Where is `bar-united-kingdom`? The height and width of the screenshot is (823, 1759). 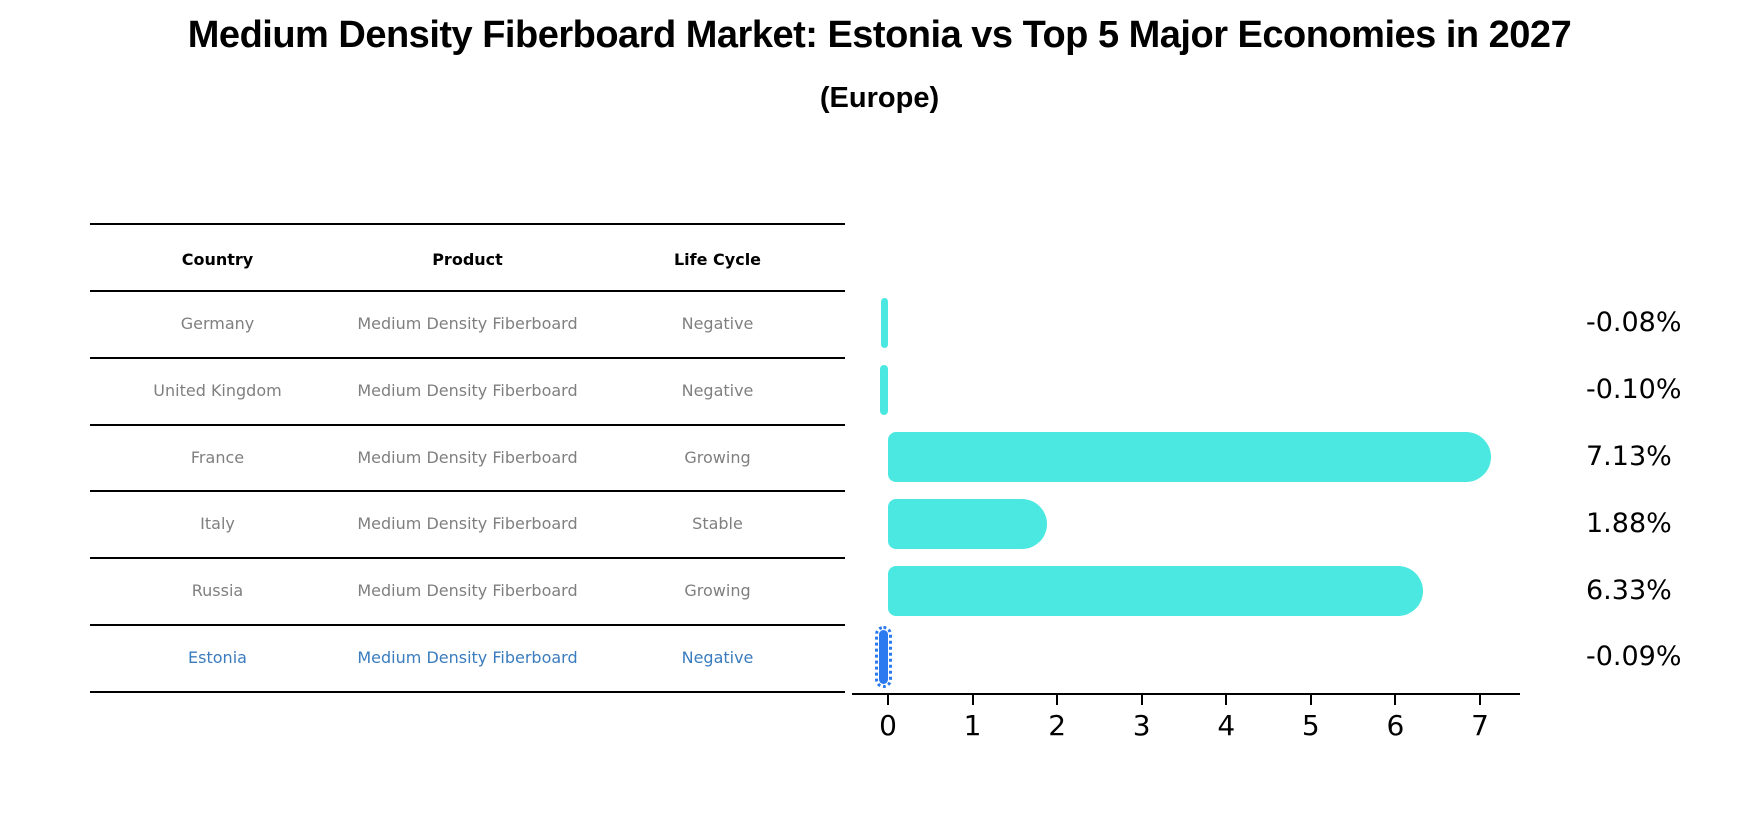 bar-united-kingdom is located at coordinates (883, 390).